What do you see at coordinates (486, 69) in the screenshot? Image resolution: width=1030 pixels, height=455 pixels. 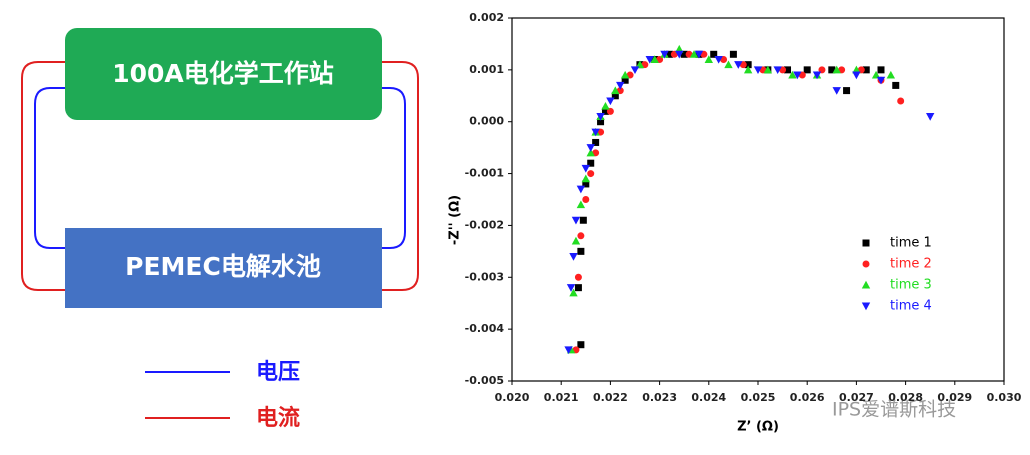 I see `y-tick-label: 0.001` at bounding box center [486, 69].